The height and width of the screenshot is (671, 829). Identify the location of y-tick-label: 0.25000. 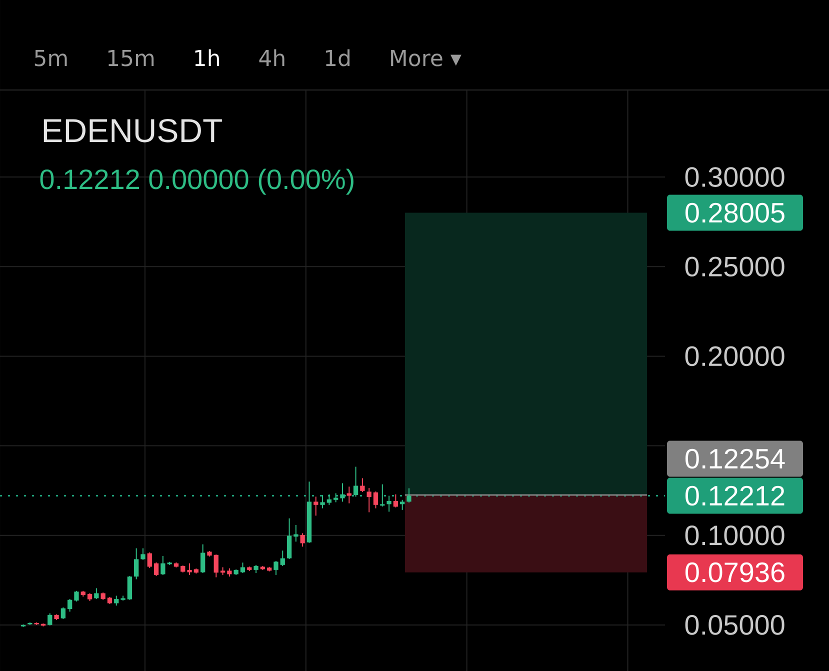
(734, 266).